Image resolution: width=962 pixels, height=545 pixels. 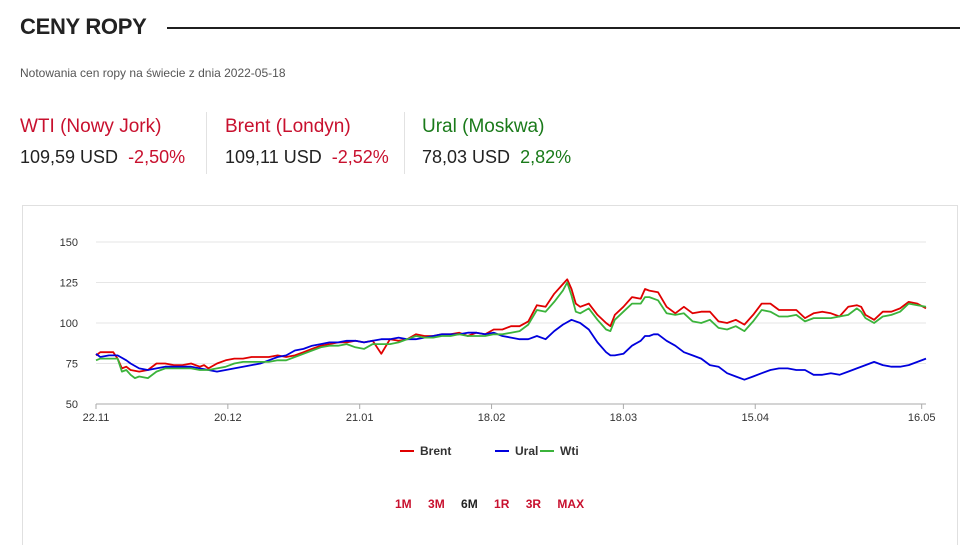 I want to click on series-line-ural, so click(x=511, y=349).